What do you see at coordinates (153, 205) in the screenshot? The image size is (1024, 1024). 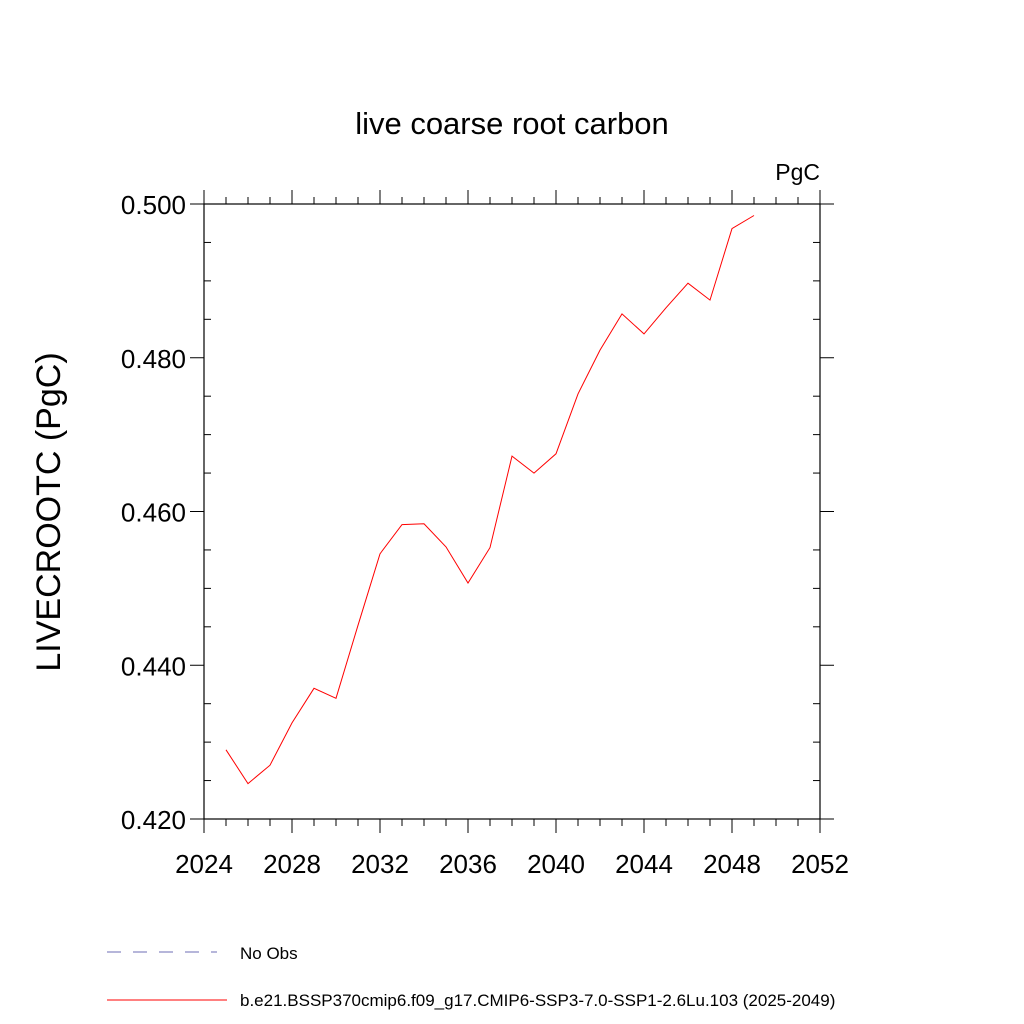 I see `y-tick-label: 0.500` at bounding box center [153, 205].